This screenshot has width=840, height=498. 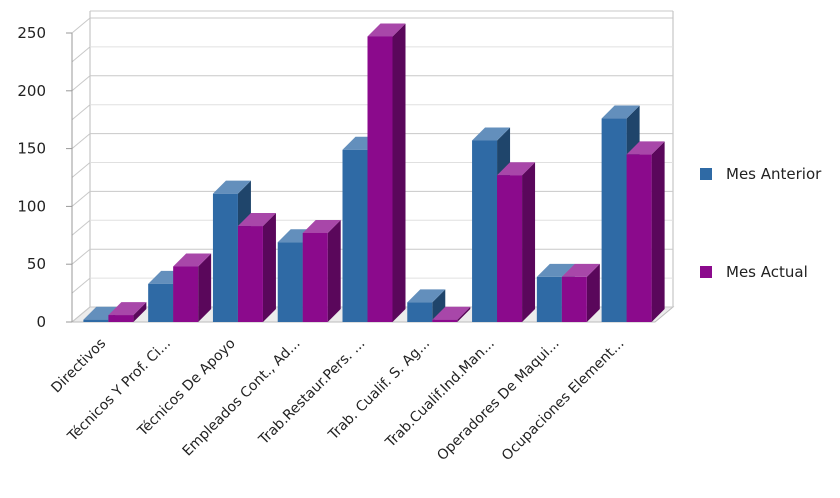 I want to click on legend-item: Mes Anterior, so click(x=761, y=174).